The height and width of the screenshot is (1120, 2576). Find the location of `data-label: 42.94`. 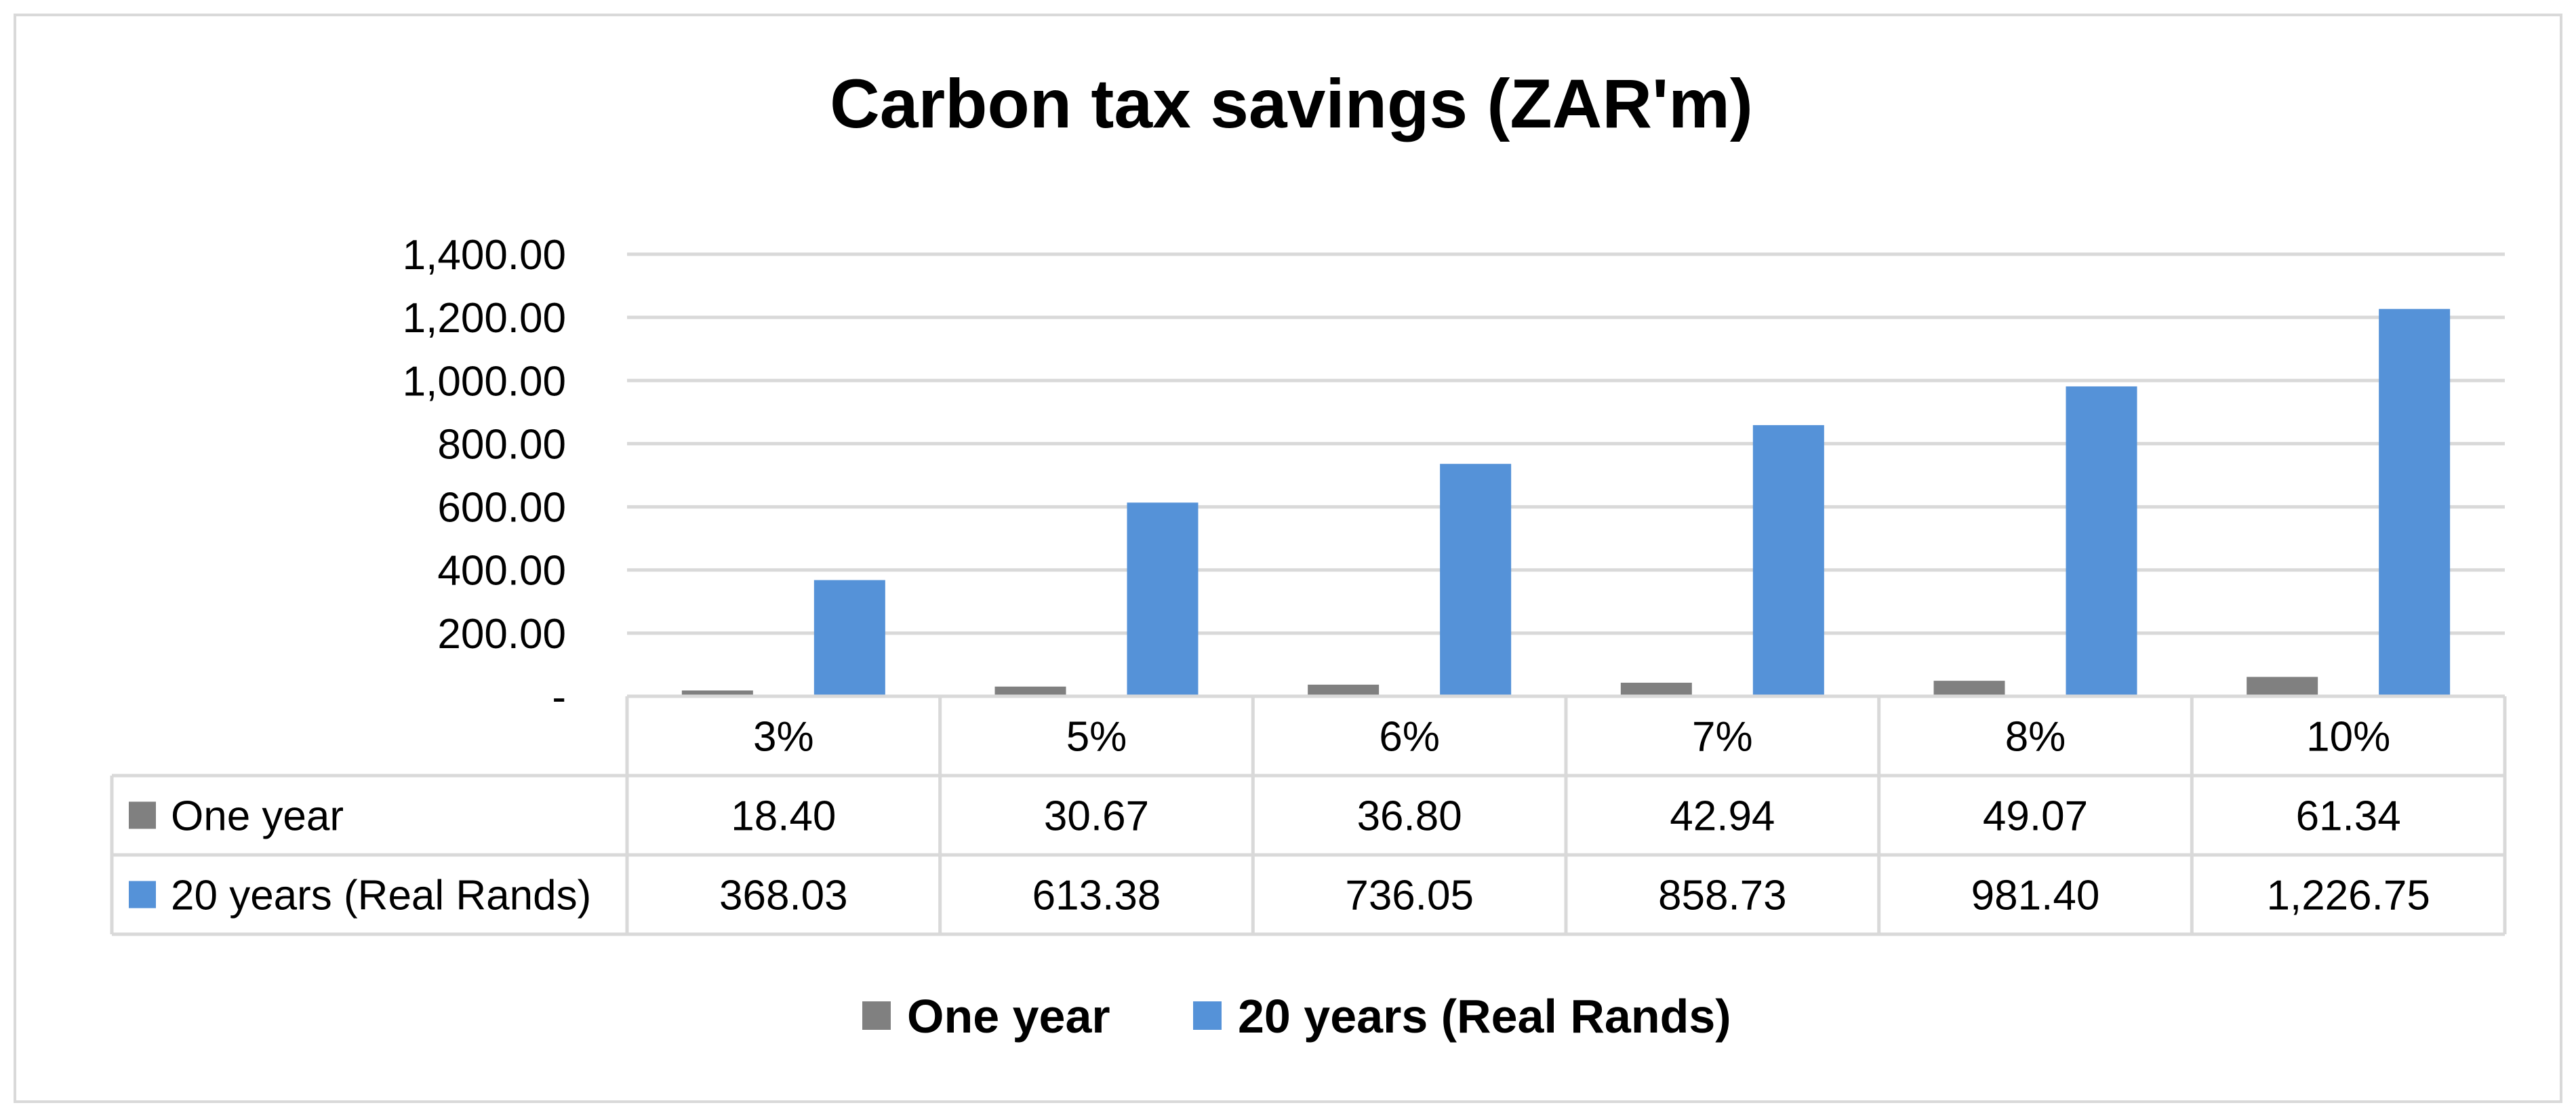

data-label: 42.94 is located at coordinates (1722, 816).